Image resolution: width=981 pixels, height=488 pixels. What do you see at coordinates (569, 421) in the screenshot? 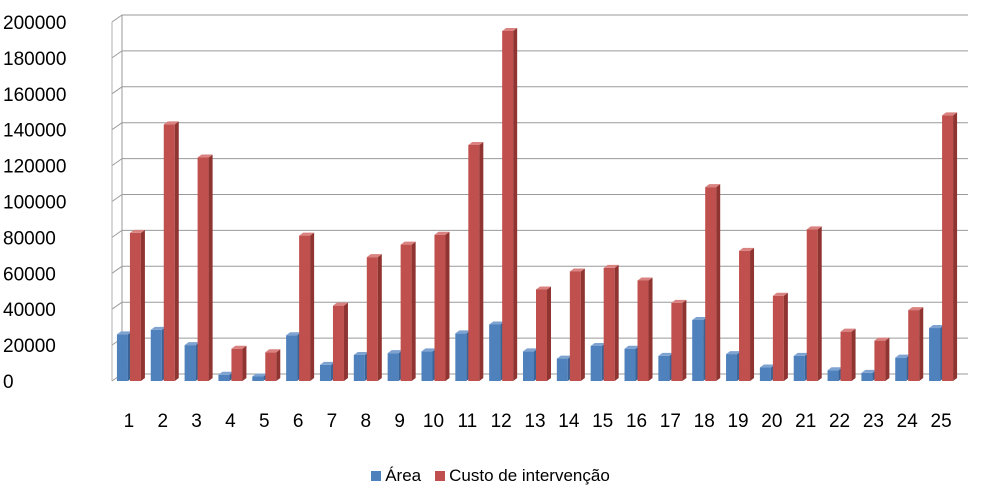
I see `x-tick-label: 14` at bounding box center [569, 421].